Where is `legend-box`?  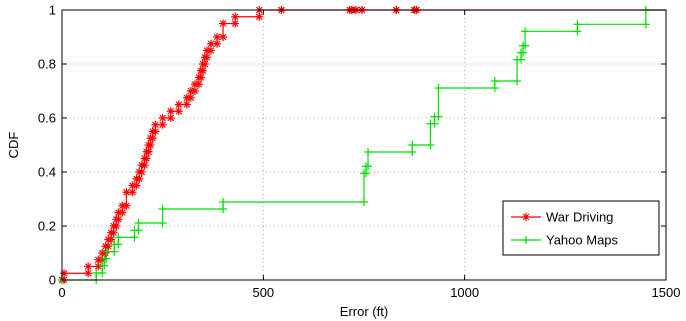 legend-box is located at coordinates (581, 228).